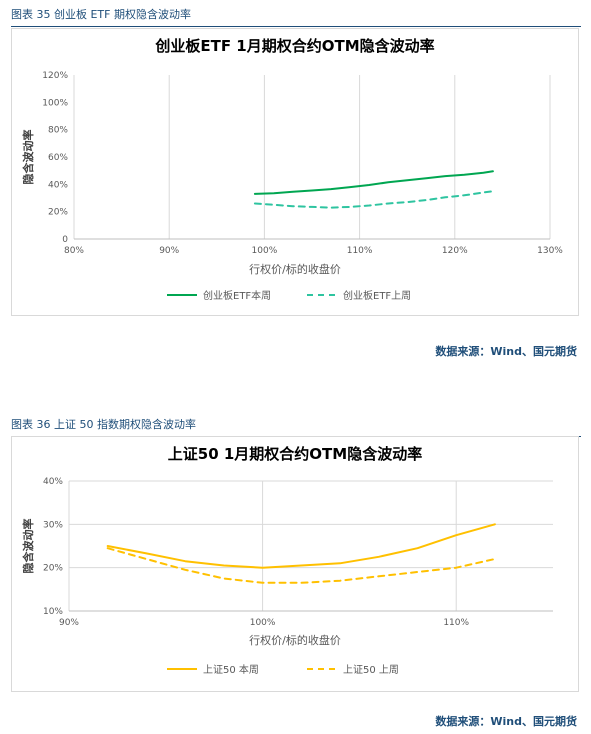  What do you see at coordinates (296, 426) in the screenshot?
I see `figure-2-caption: 图表 36 上证 50 指数期权隐含波动率` at bounding box center [296, 426].